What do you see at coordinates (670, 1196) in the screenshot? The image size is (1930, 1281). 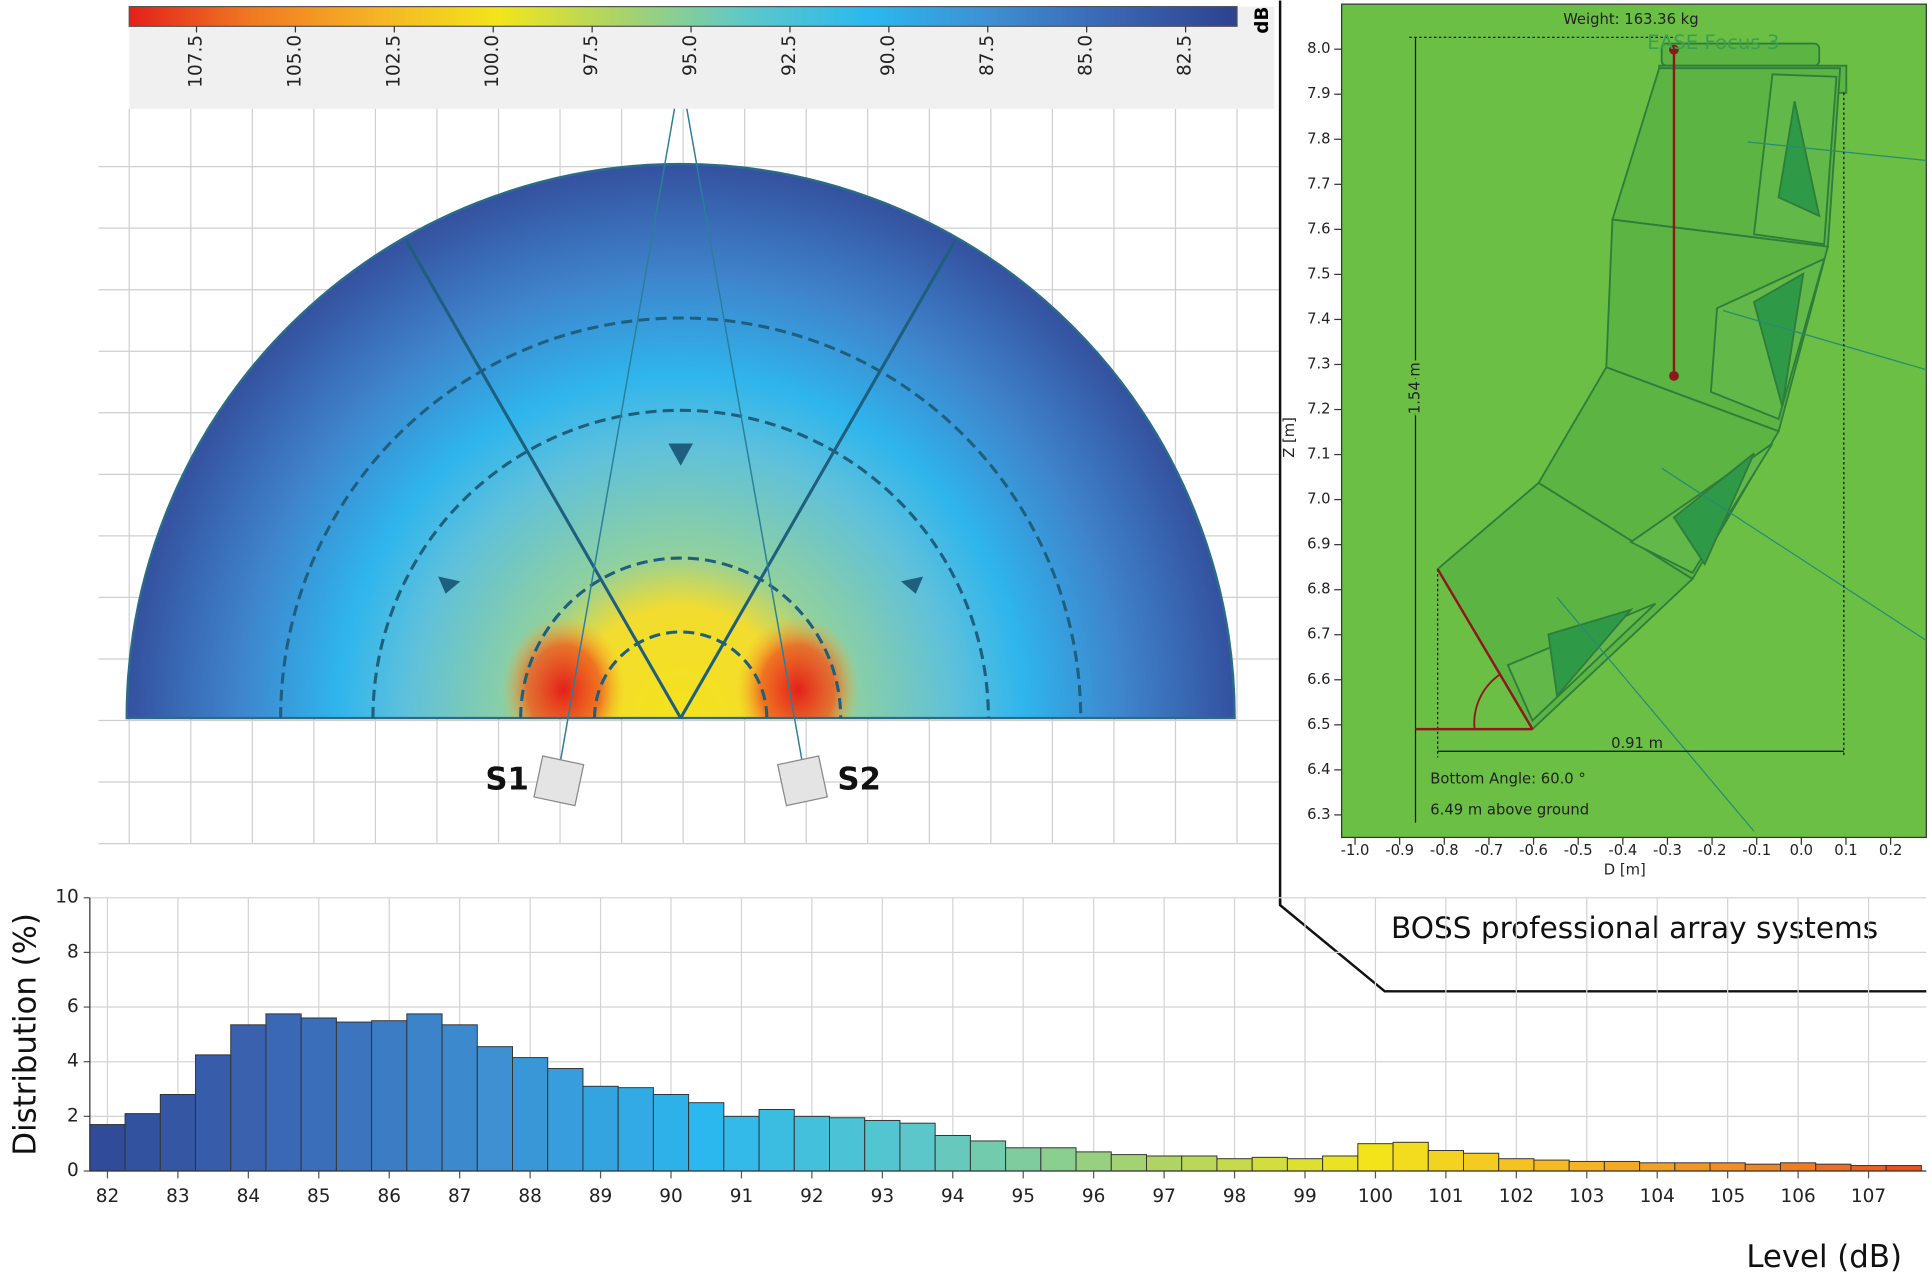 I see `x-tick-label: 90` at bounding box center [670, 1196].